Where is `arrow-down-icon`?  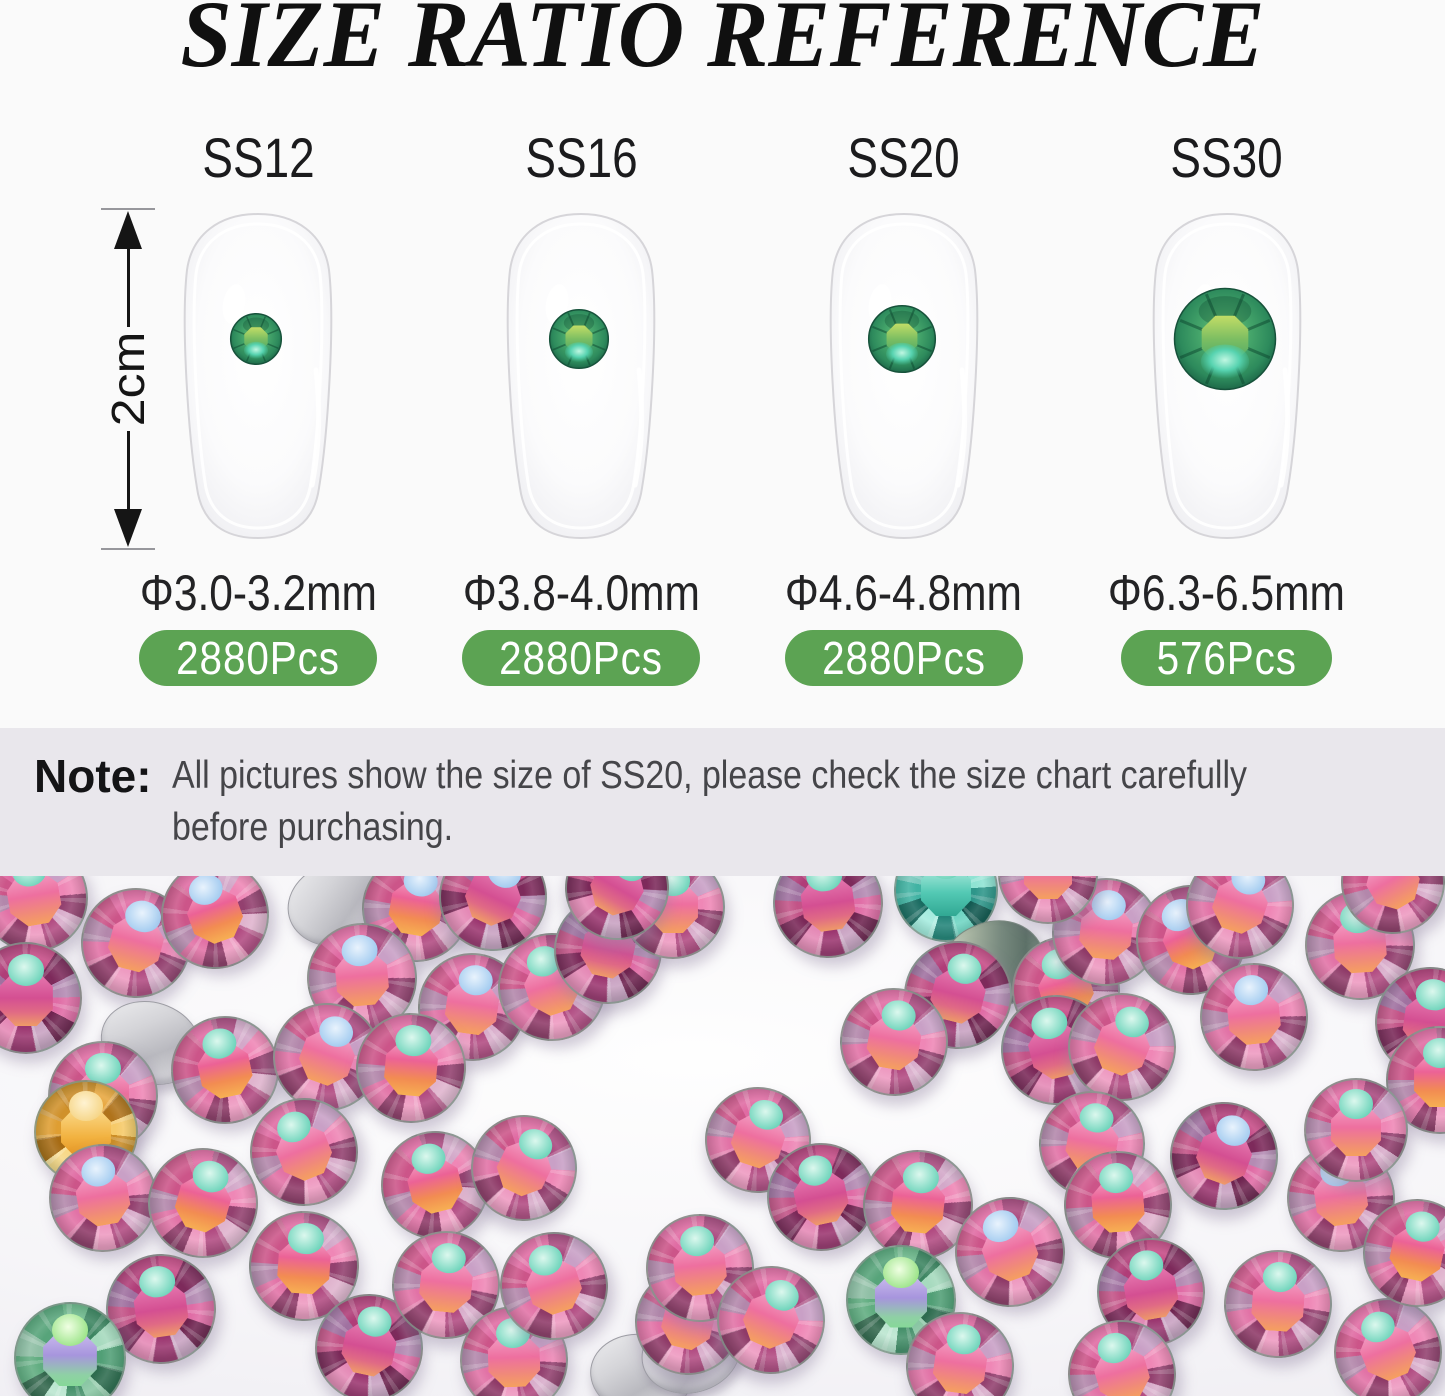 arrow-down-icon is located at coordinates (128, 528).